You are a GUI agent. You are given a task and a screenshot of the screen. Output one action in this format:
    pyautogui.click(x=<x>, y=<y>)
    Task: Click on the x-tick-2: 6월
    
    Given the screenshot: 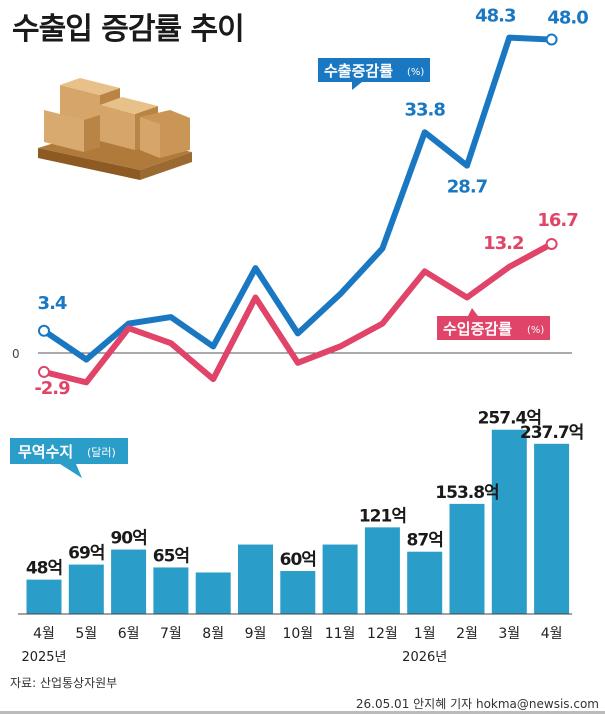 What is the action you would take?
    pyautogui.click(x=129, y=634)
    